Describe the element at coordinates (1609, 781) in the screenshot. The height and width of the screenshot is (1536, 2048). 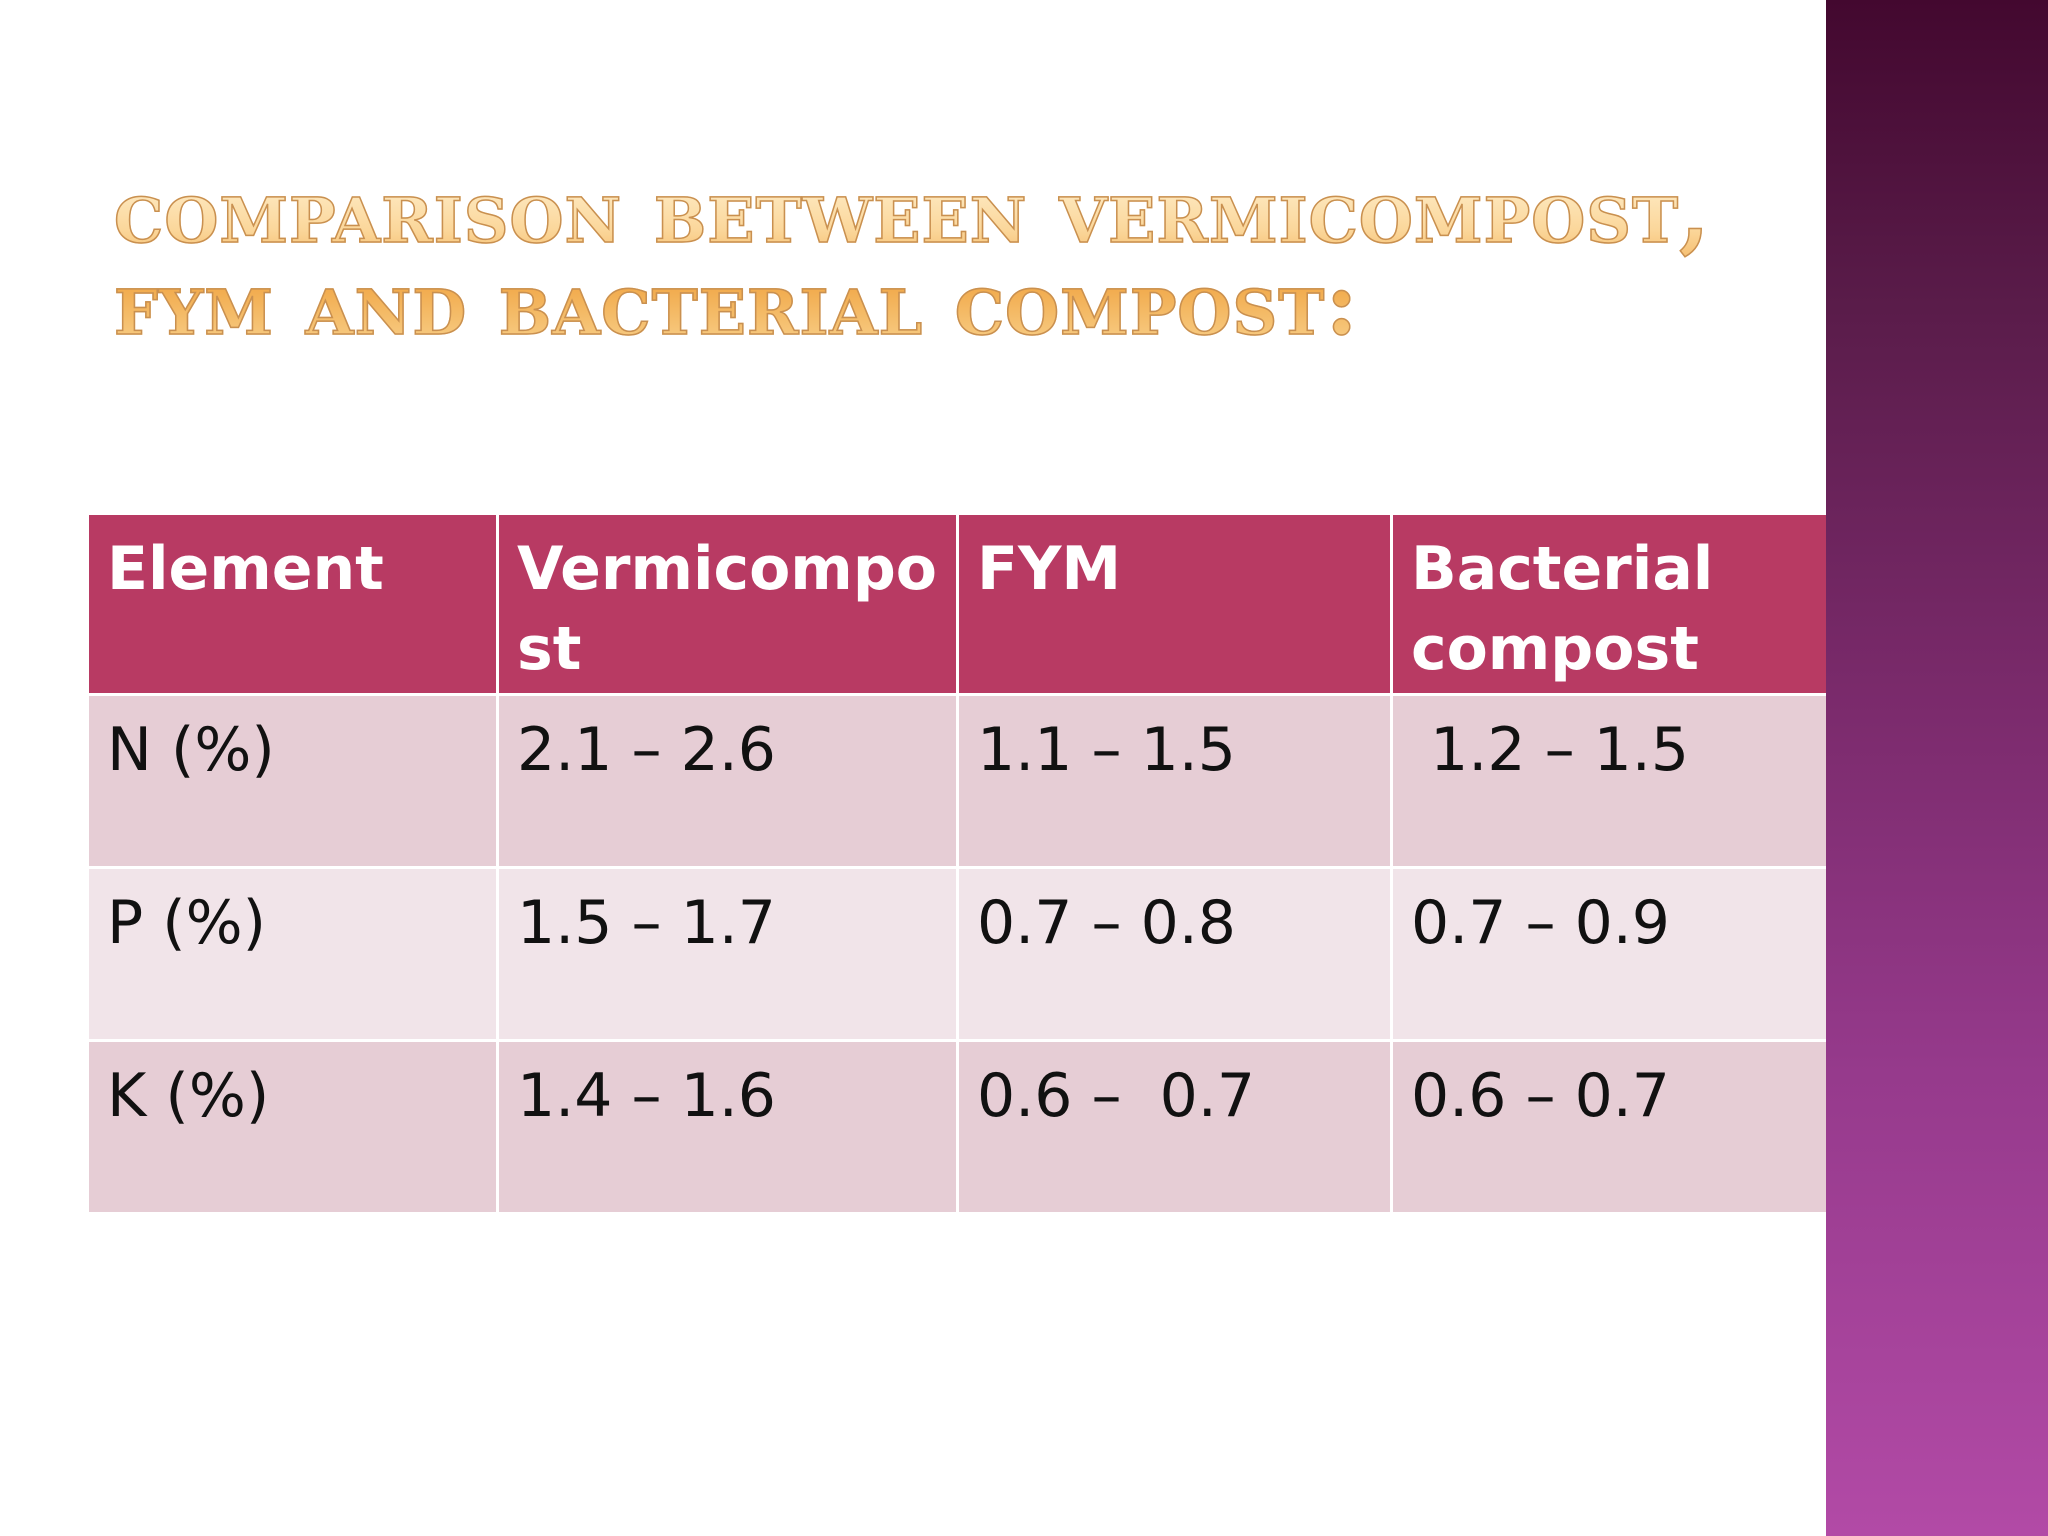
I see `cell-bacterial-compost: 1.2 – 1.5` at that location.